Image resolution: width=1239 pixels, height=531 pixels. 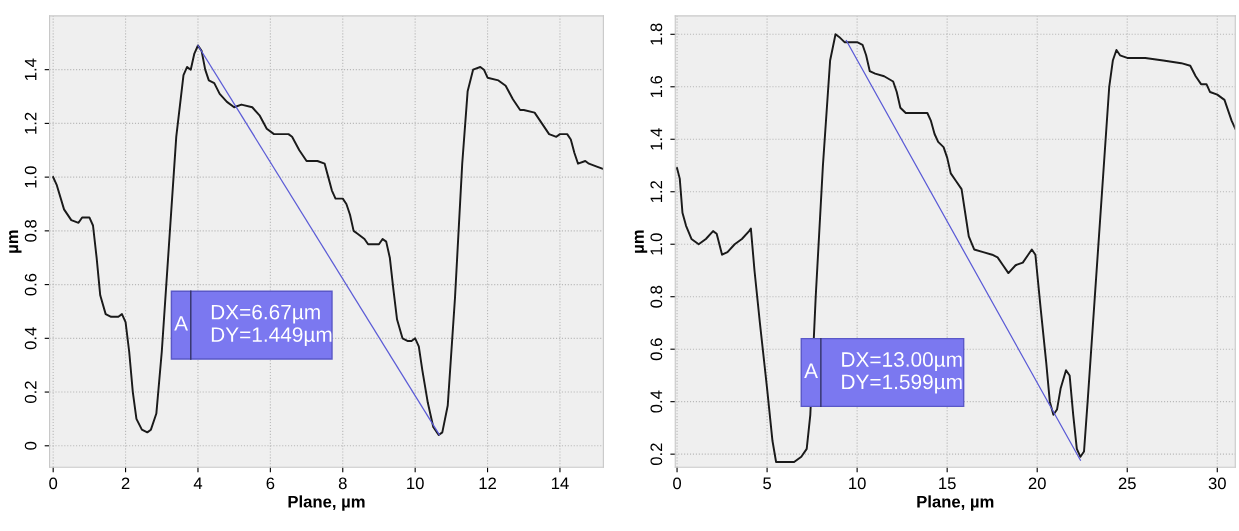 What do you see at coordinates (560, 483) in the screenshot?
I see `x-tick-label: 14` at bounding box center [560, 483].